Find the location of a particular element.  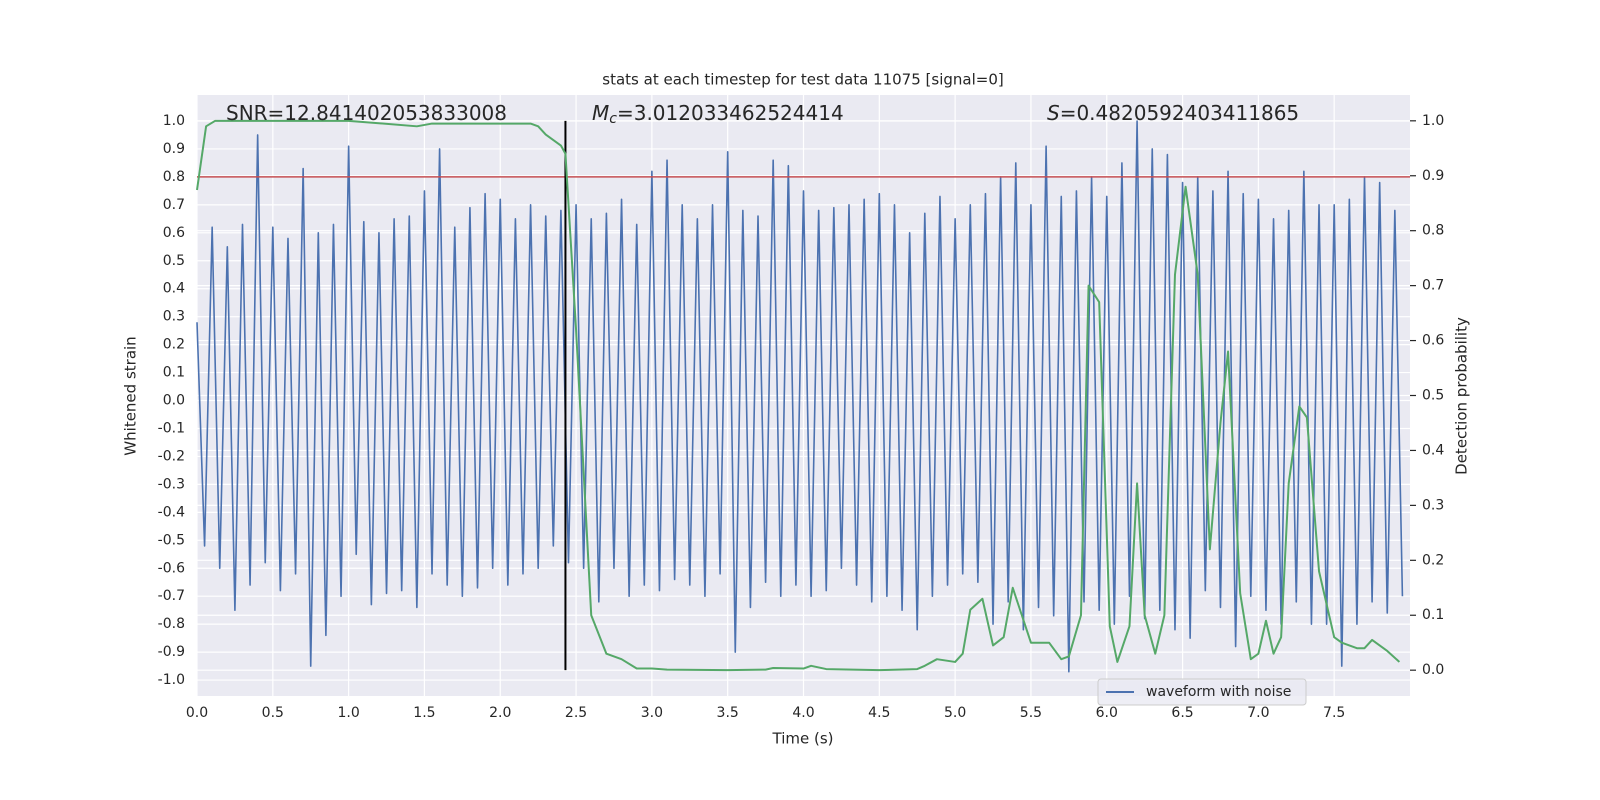

y-tick-label: 0.6 is located at coordinates (174, 233).